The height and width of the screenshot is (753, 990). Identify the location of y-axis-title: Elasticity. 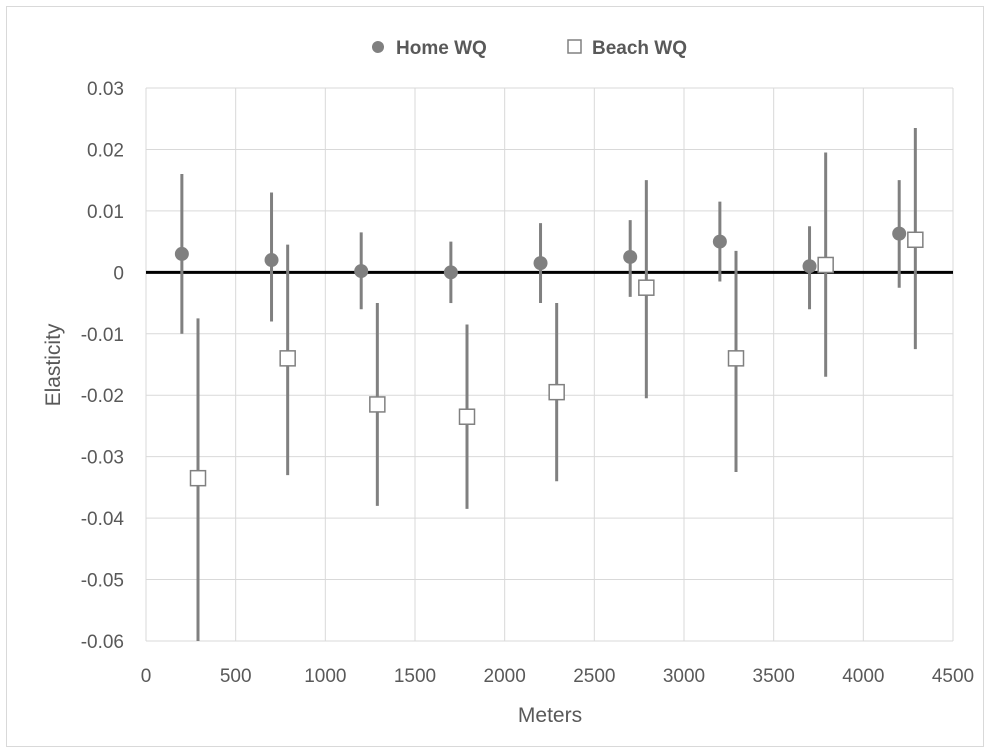
(53, 364).